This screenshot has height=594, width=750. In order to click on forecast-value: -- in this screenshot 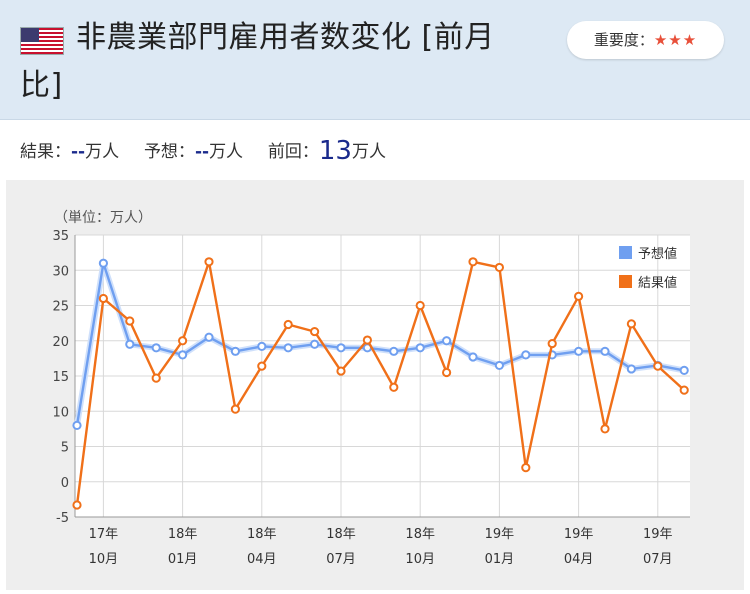, I will do `click(202, 152)`.